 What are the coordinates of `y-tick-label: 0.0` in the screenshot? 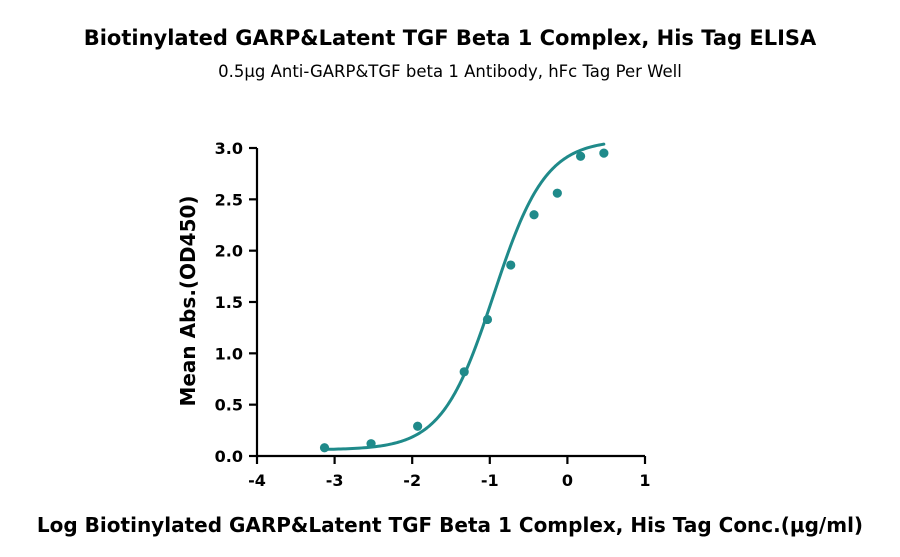 It's located at (229, 456).